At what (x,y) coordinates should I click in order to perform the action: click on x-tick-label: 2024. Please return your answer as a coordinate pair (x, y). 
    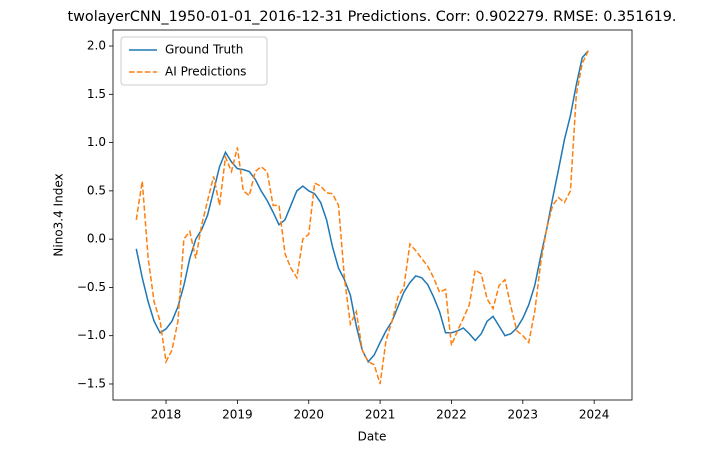
    Looking at the image, I should click on (594, 415).